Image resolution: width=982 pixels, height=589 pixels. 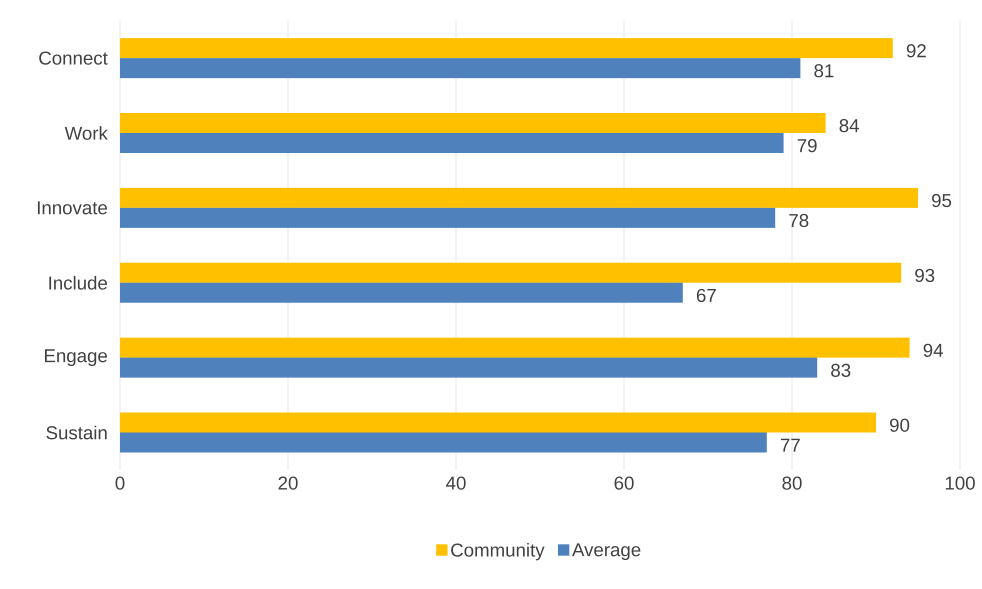 I want to click on y-tick-label: Innovate, so click(x=72, y=208).